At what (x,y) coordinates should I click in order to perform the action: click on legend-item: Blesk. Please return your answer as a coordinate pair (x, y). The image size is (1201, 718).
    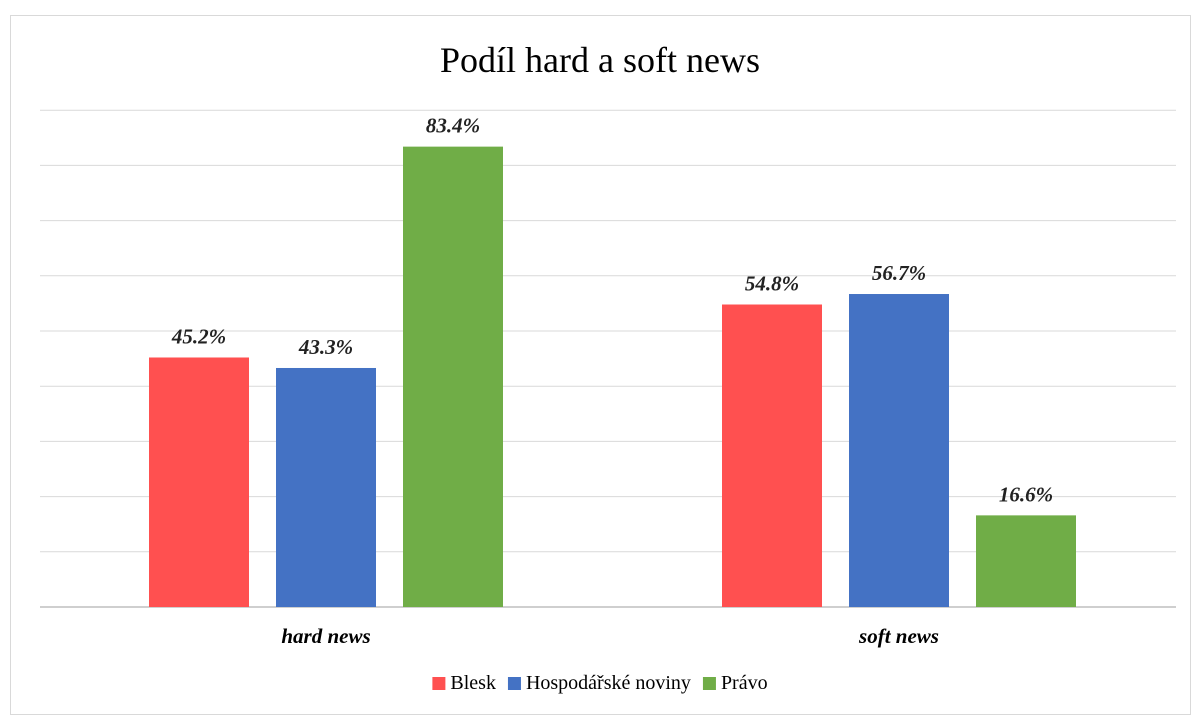
    Looking at the image, I should click on (464, 683).